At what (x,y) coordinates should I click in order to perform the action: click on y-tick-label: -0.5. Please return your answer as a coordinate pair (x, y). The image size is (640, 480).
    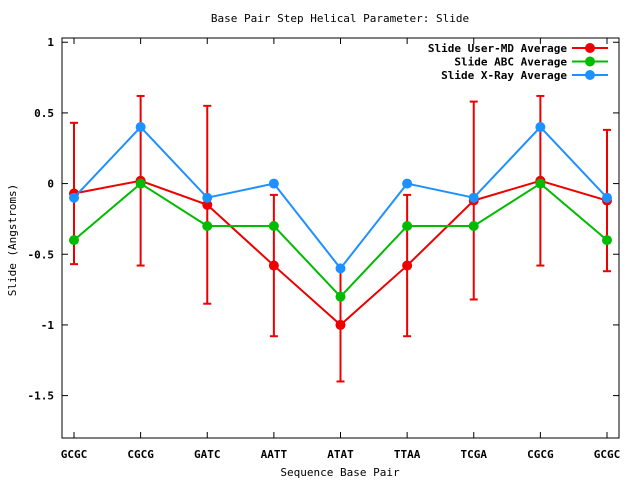
    Looking at the image, I should click on (41, 254).